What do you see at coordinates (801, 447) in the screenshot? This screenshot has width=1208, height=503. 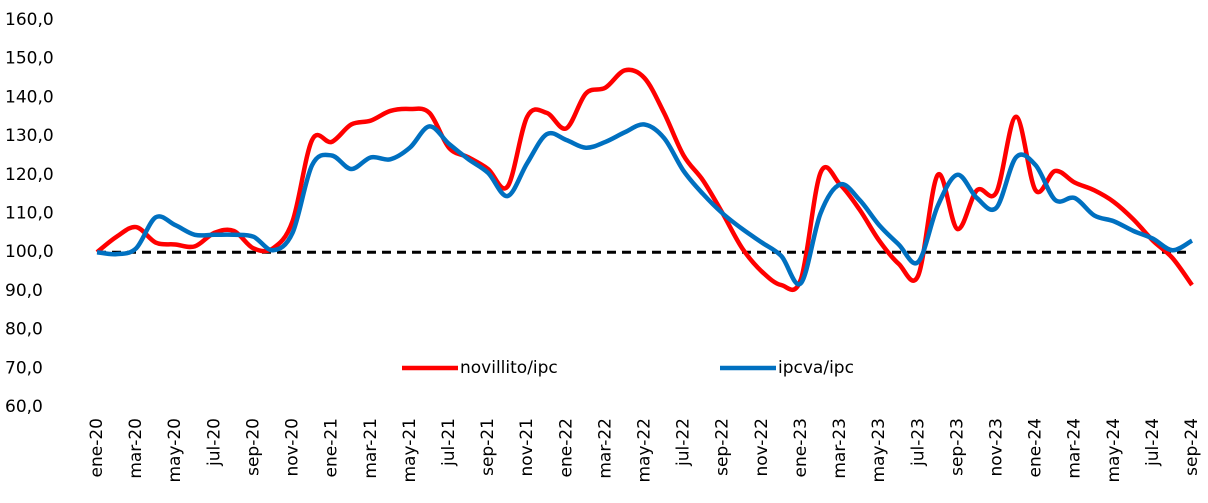 I see `x-tick-label: ene-23` at bounding box center [801, 447].